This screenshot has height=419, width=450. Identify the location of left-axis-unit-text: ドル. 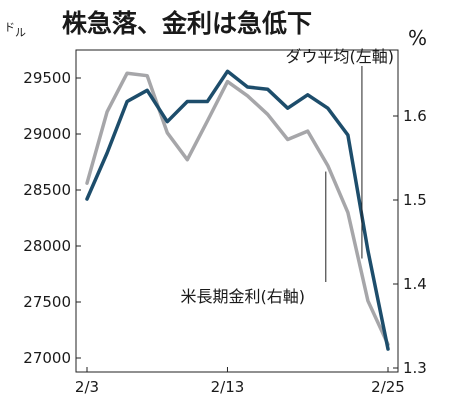
(15, 29).